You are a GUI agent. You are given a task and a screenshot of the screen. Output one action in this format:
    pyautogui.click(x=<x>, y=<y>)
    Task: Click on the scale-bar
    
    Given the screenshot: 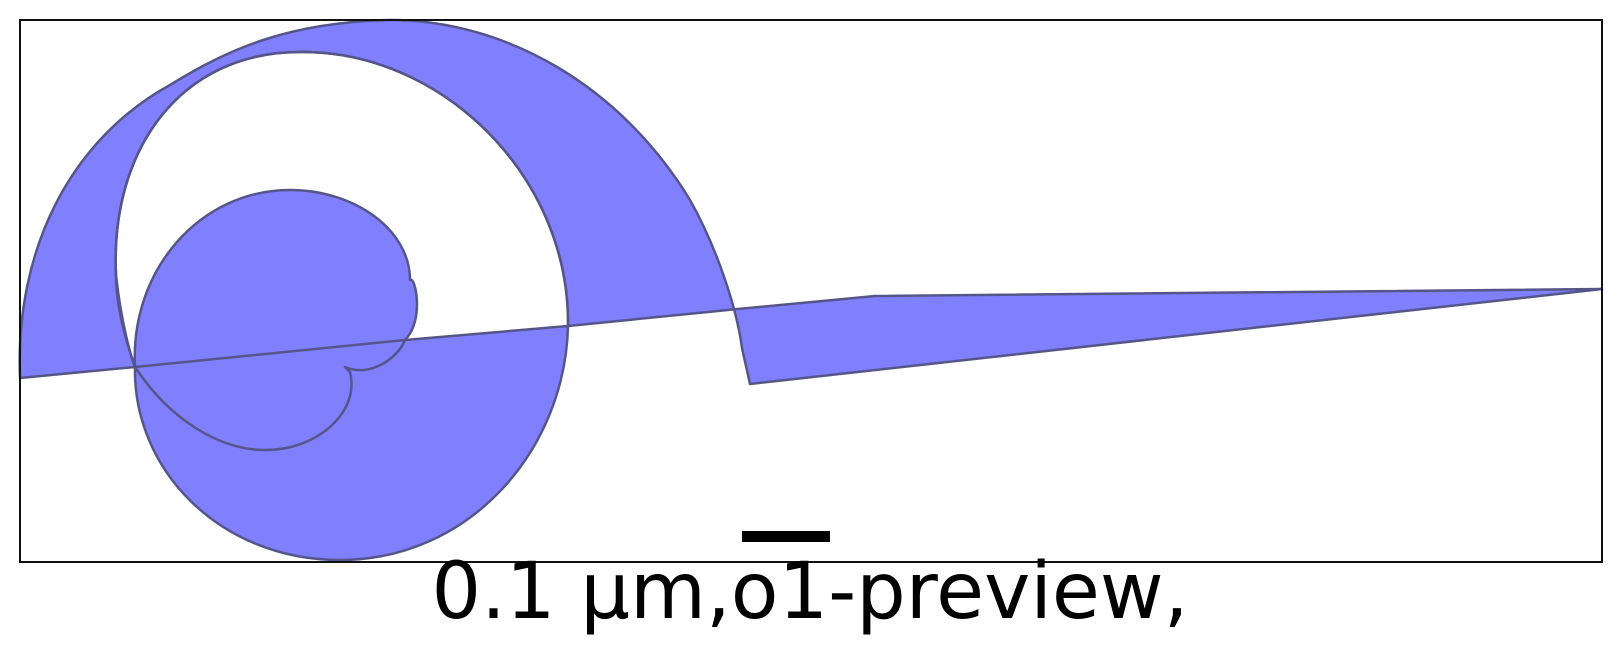 What is the action you would take?
    pyautogui.click(x=786, y=536)
    